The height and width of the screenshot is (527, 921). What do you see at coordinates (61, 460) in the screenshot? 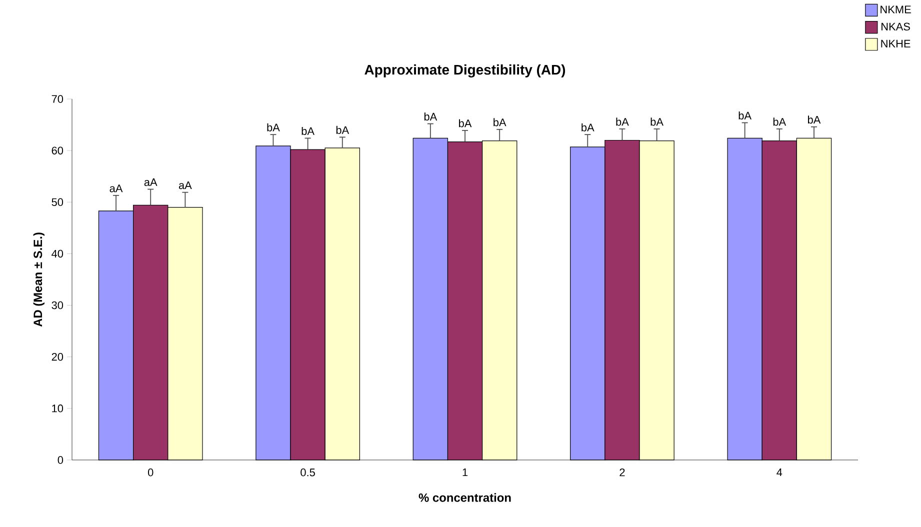
I see `y-tick-label: 0` at bounding box center [61, 460].